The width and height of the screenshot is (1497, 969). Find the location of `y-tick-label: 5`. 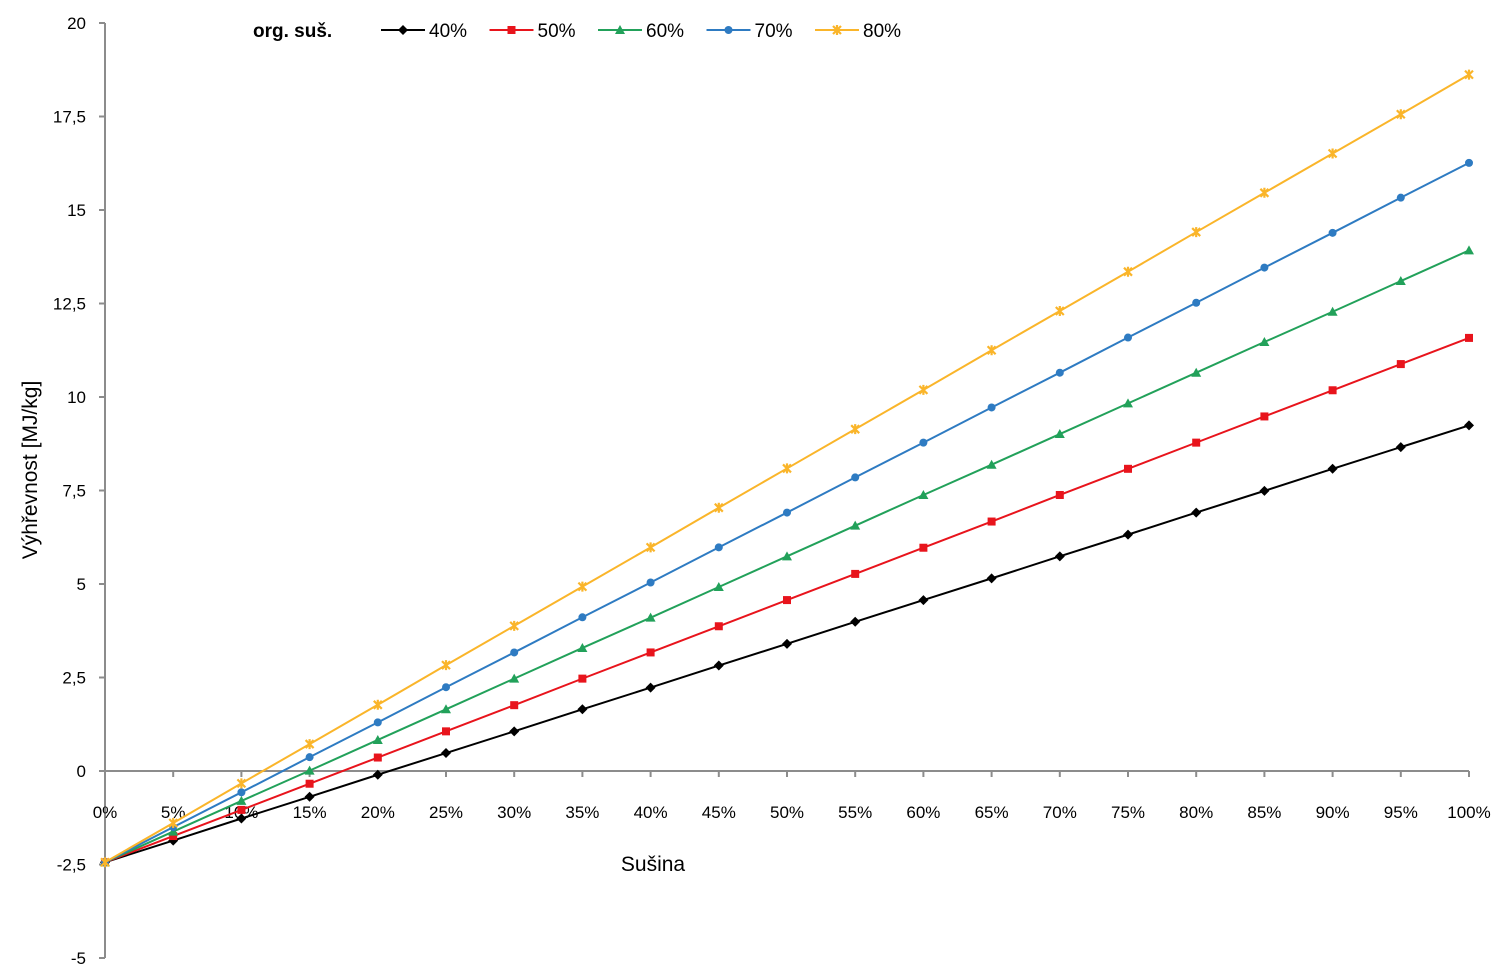

y-tick-label: 5 is located at coordinates (81, 584).